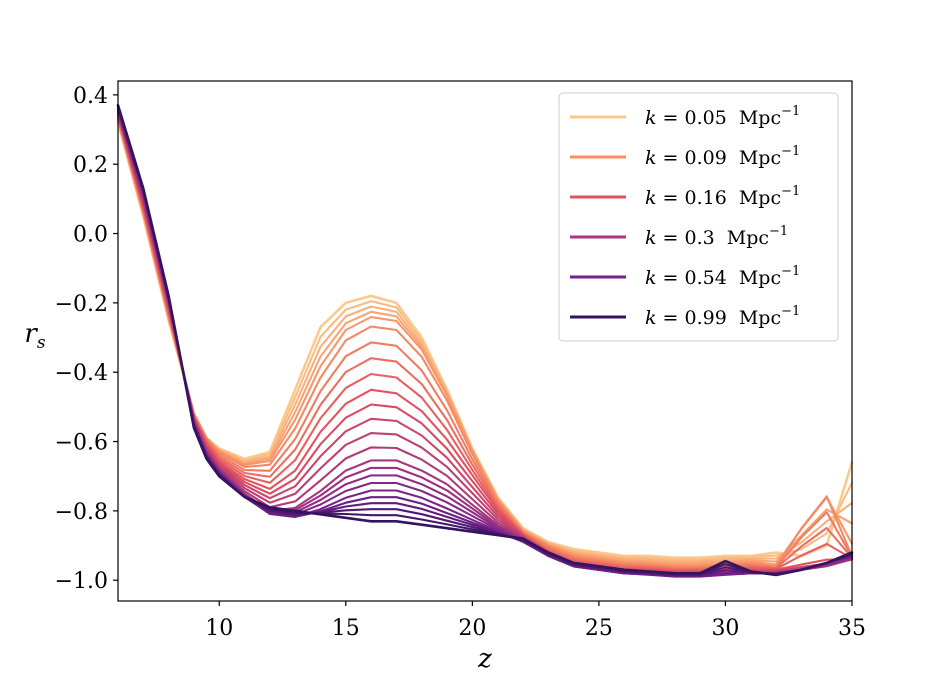 This screenshot has height=676, width=947. What do you see at coordinates (90, 165) in the screenshot?
I see `y-tick-label: 0.2` at bounding box center [90, 165].